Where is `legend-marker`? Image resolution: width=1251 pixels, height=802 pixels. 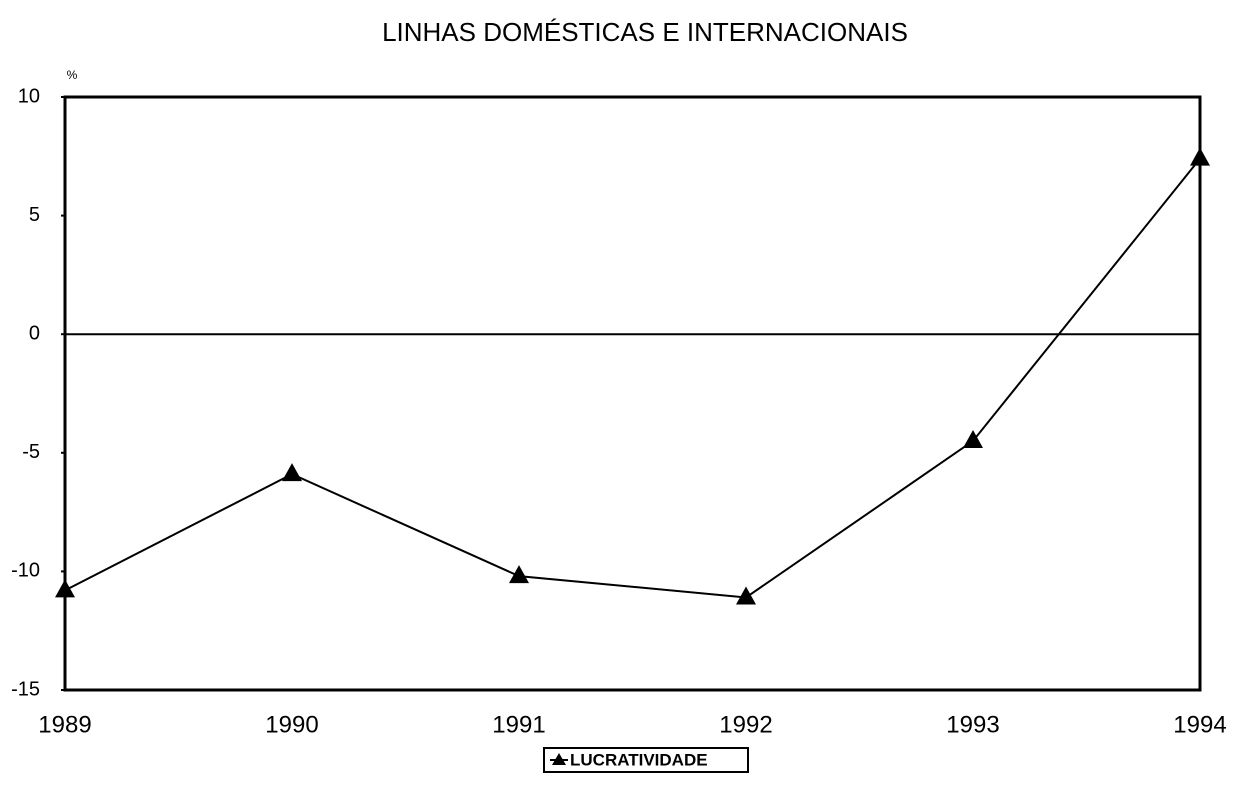
legend-marker is located at coordinates (559, 759).